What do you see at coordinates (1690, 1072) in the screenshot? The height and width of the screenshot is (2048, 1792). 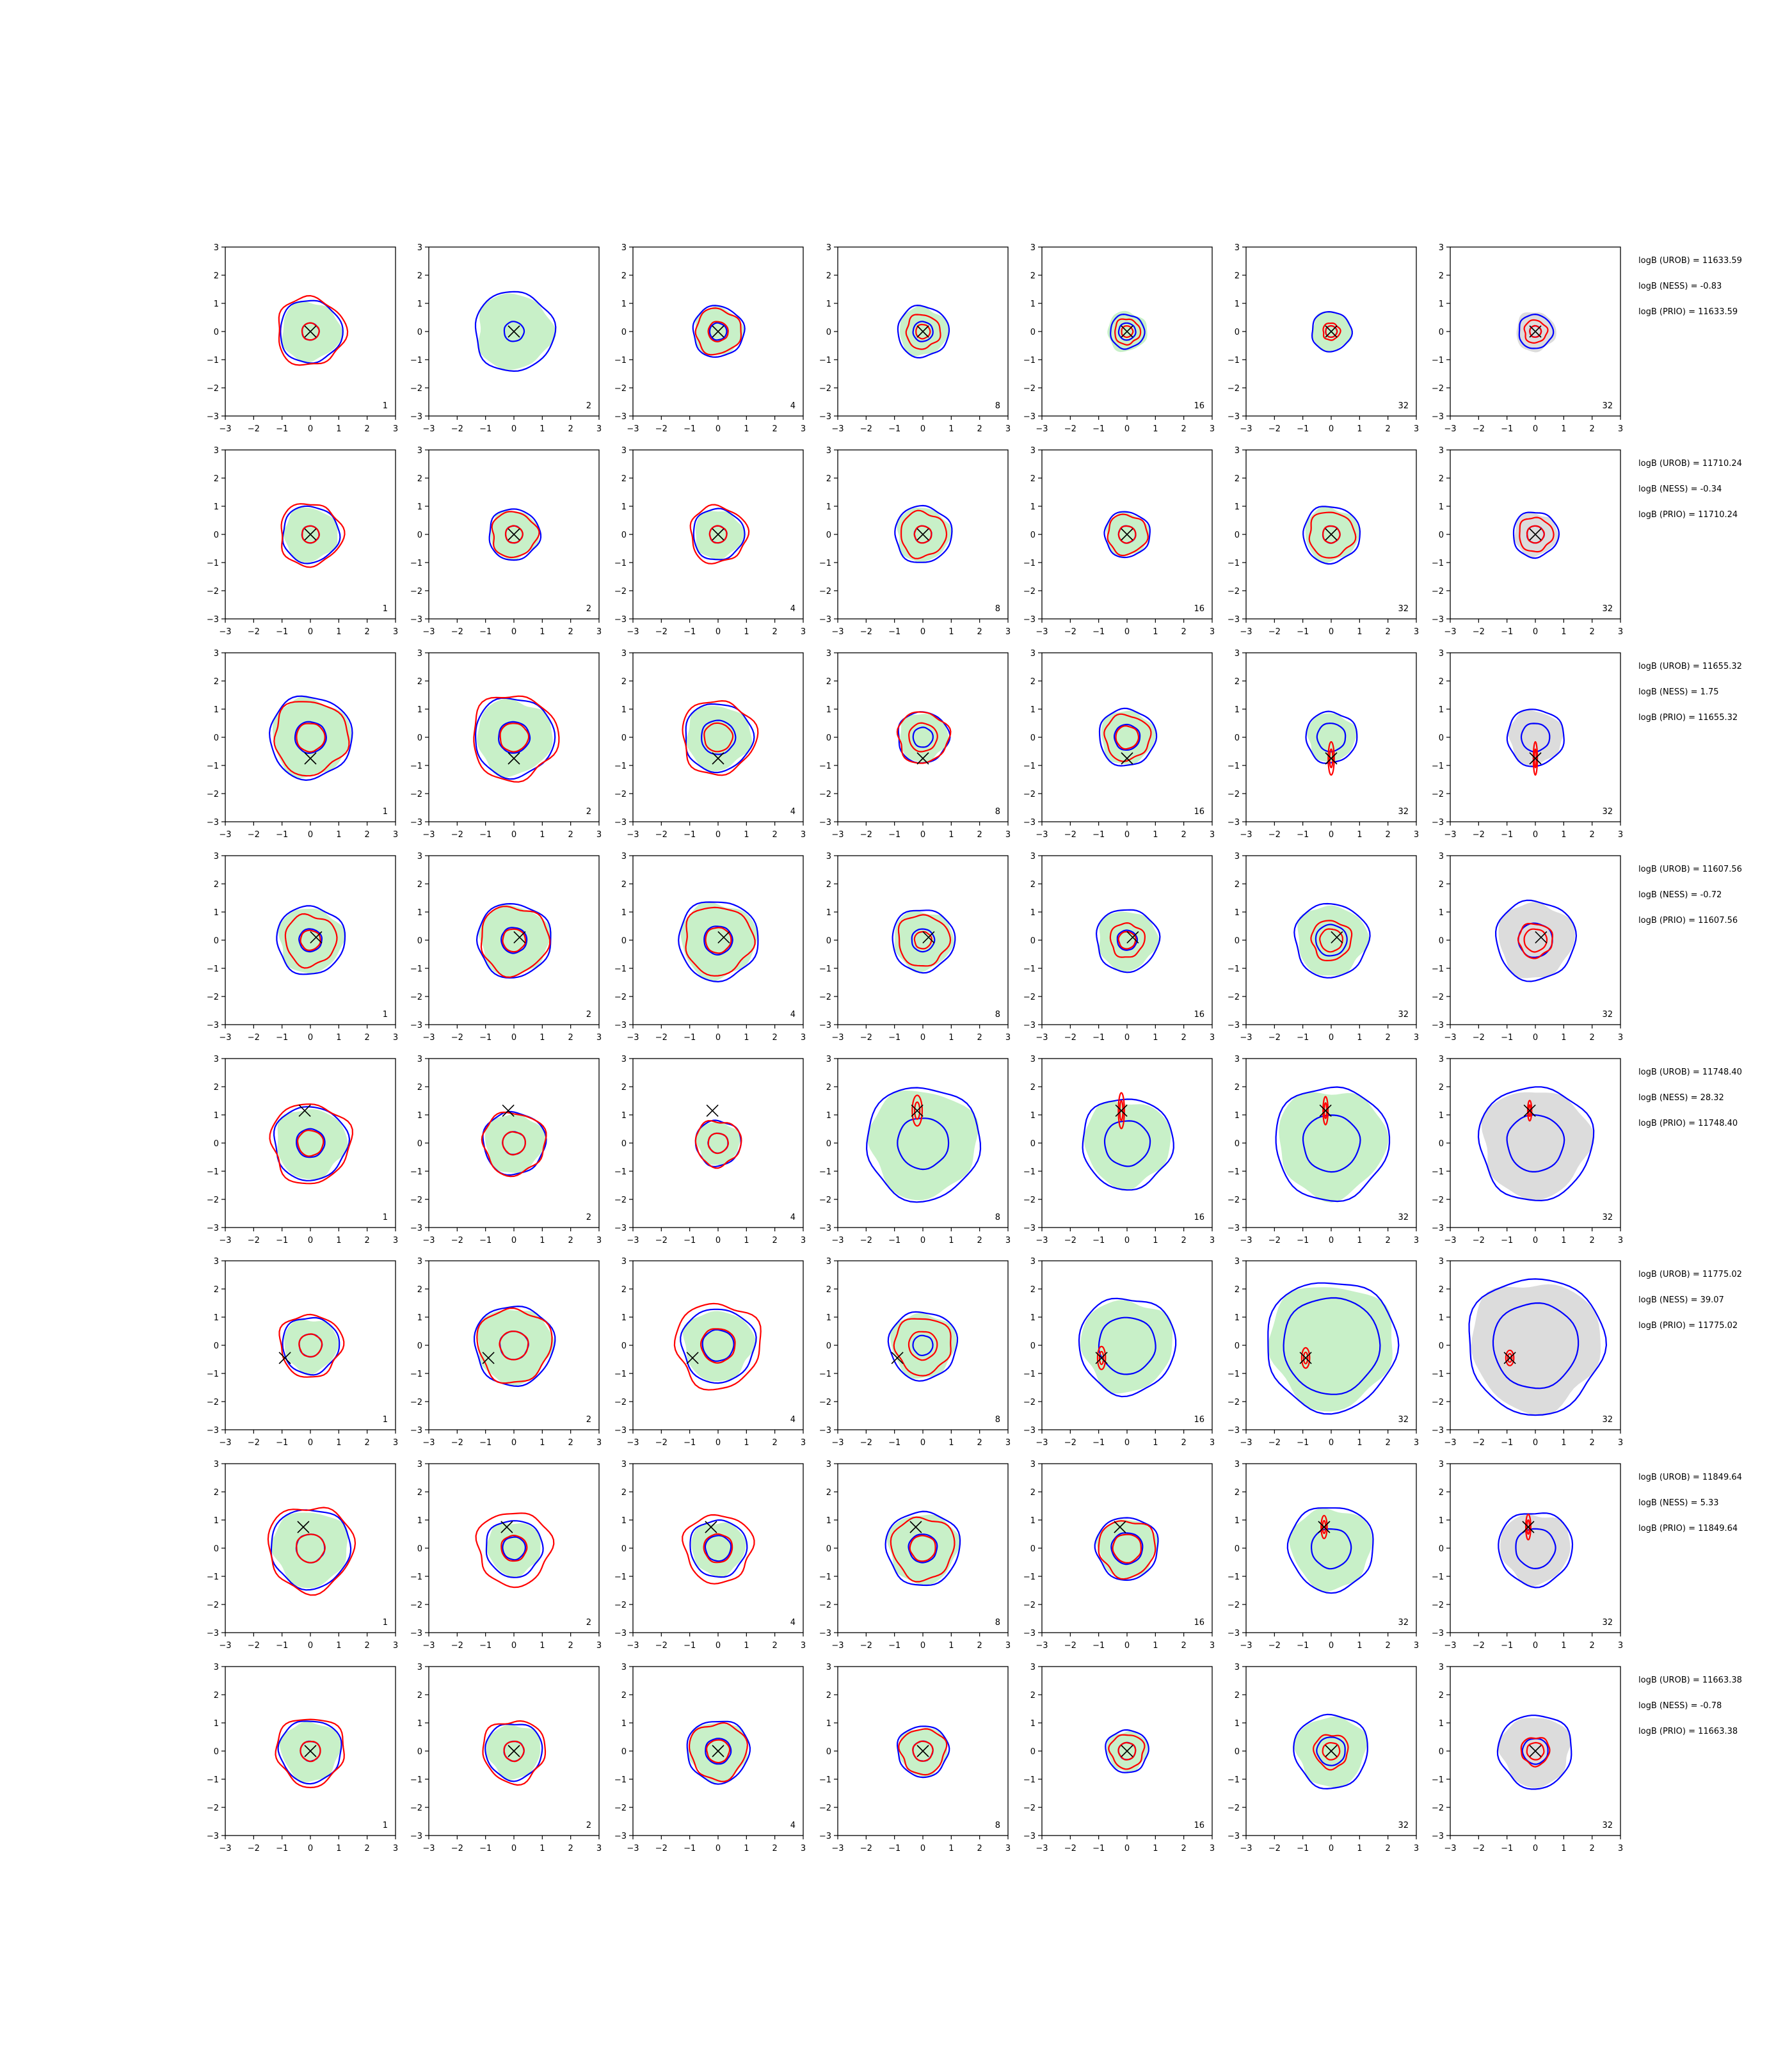 I see `row-stat-label: logB (UROB) = 11748.40` at bounding box center [1690, 1072].